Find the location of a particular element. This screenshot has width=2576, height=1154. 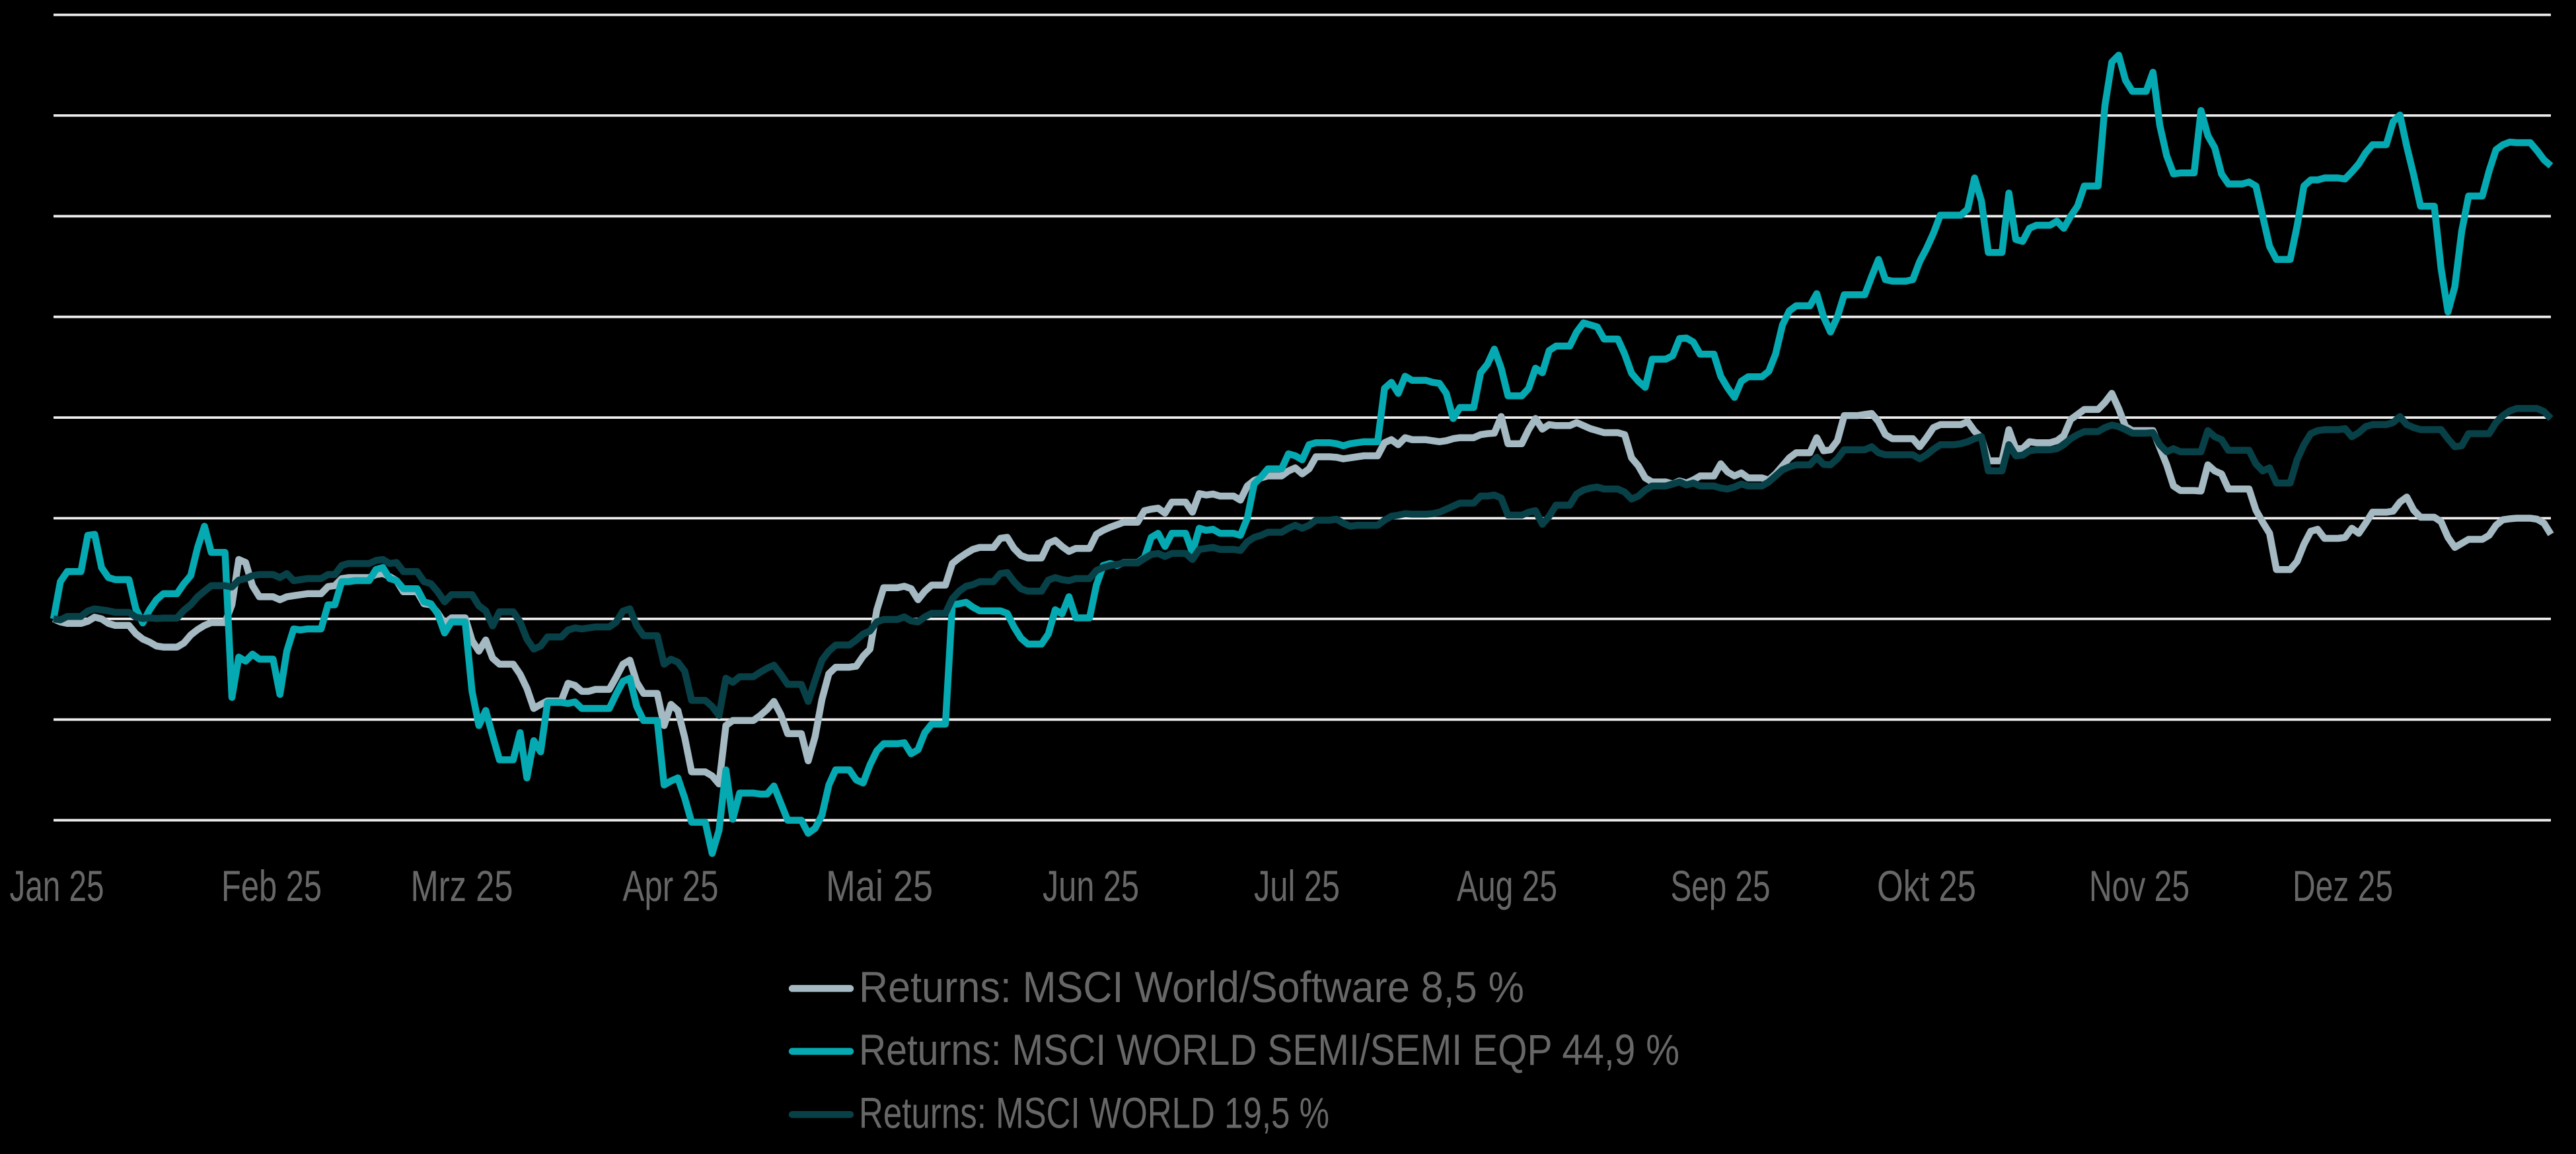

svg-text: Okt 25 is located at coordinates (1926, 885).